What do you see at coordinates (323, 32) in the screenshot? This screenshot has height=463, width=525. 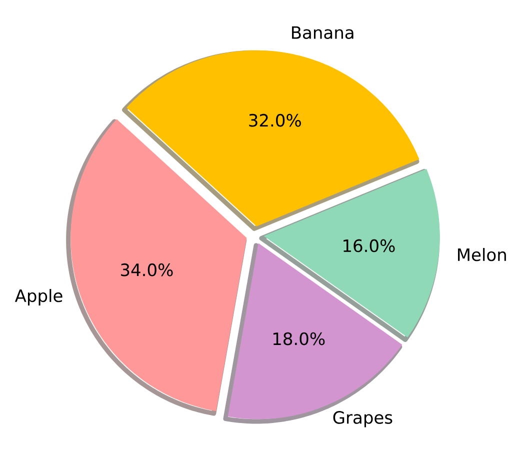 I see `slice-label: Banana` at bounding box center [323, 32].